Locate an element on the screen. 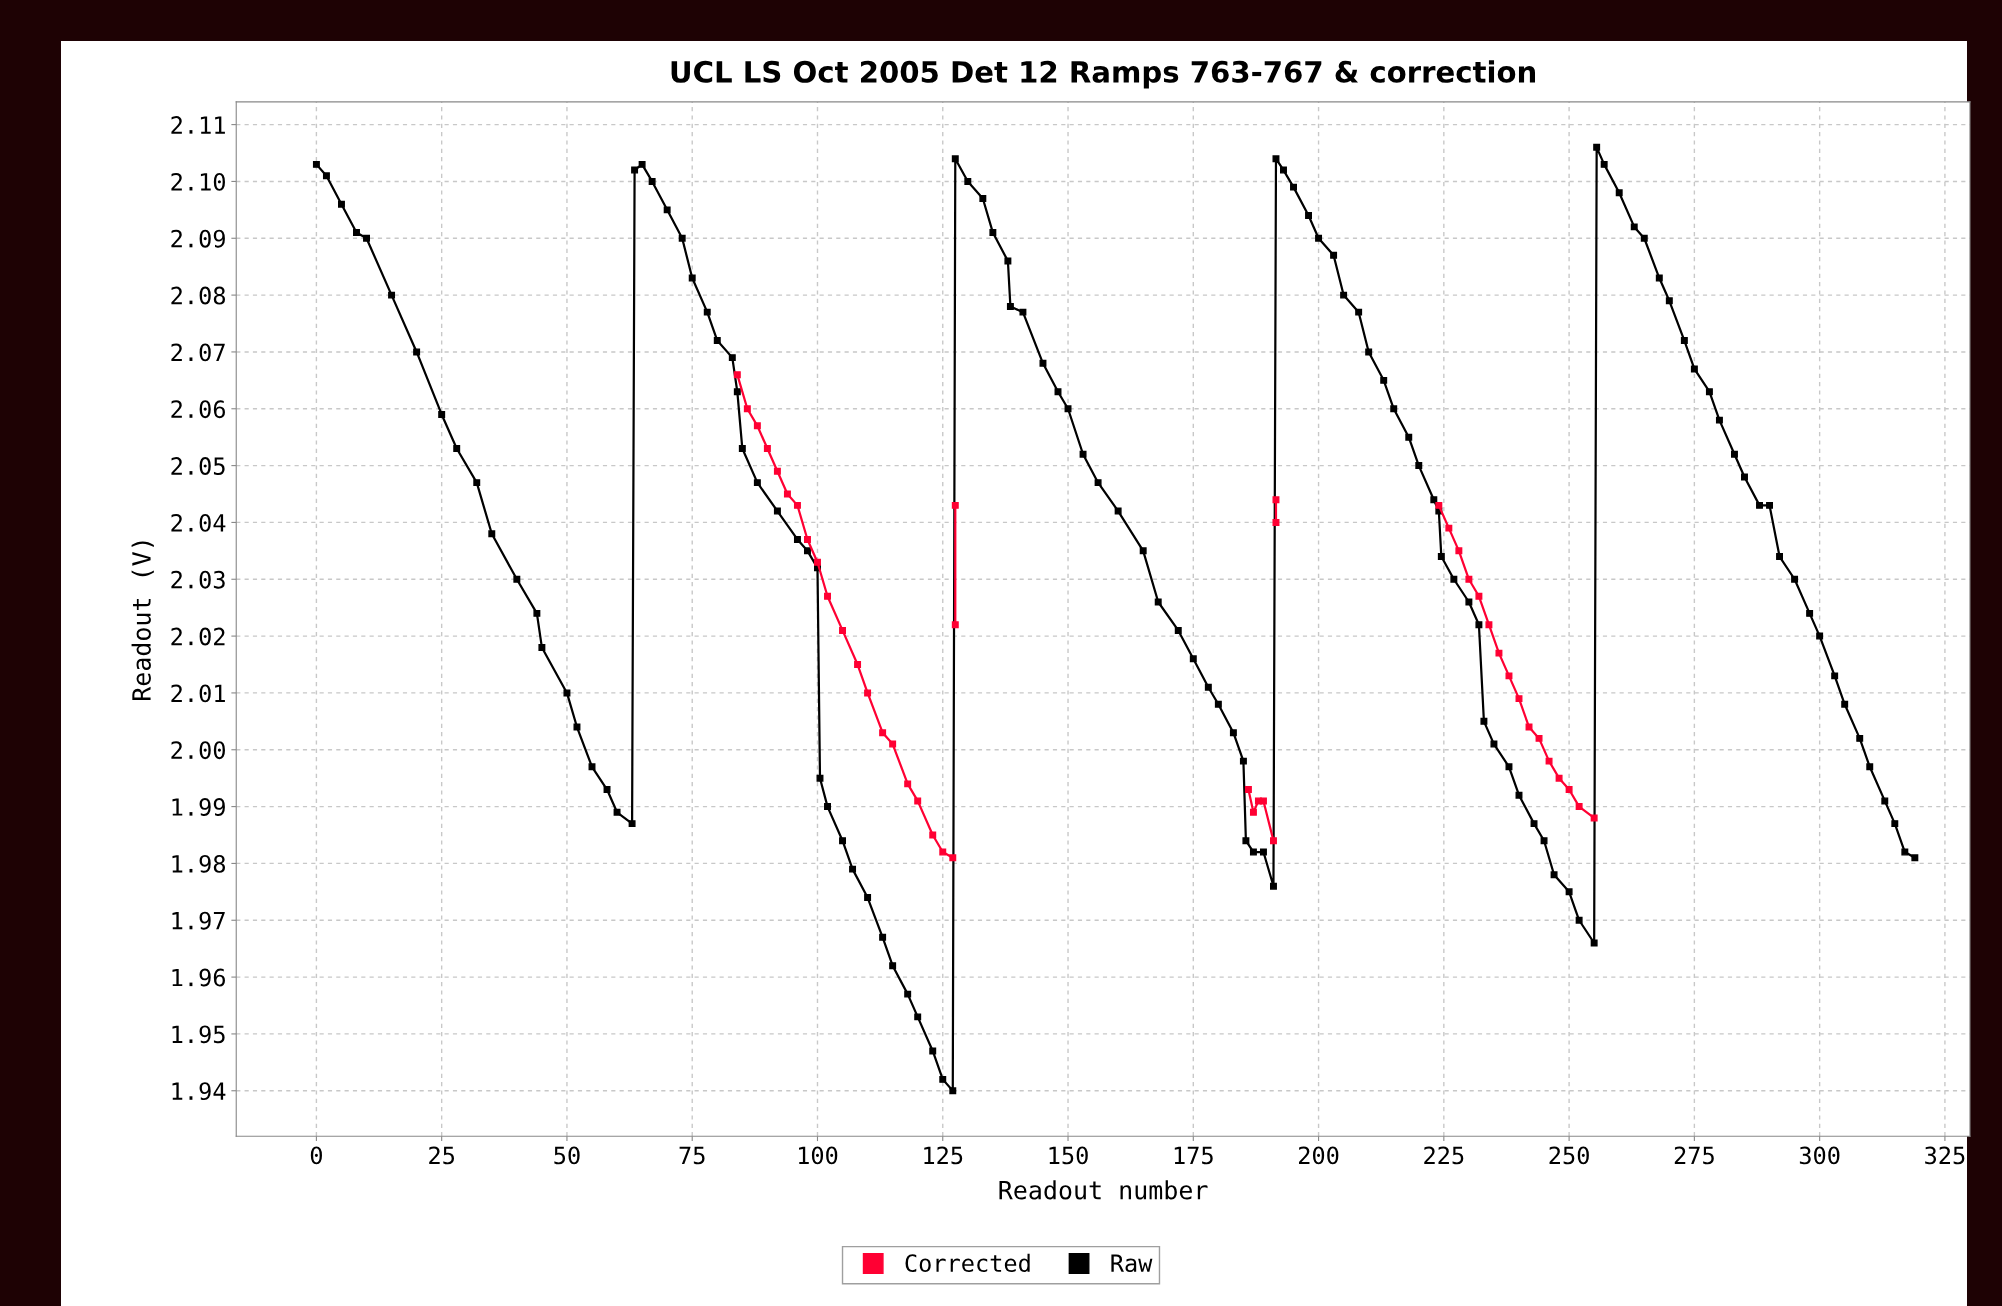  x-tick-label: 300 is located at coordinates (1819, 1155).